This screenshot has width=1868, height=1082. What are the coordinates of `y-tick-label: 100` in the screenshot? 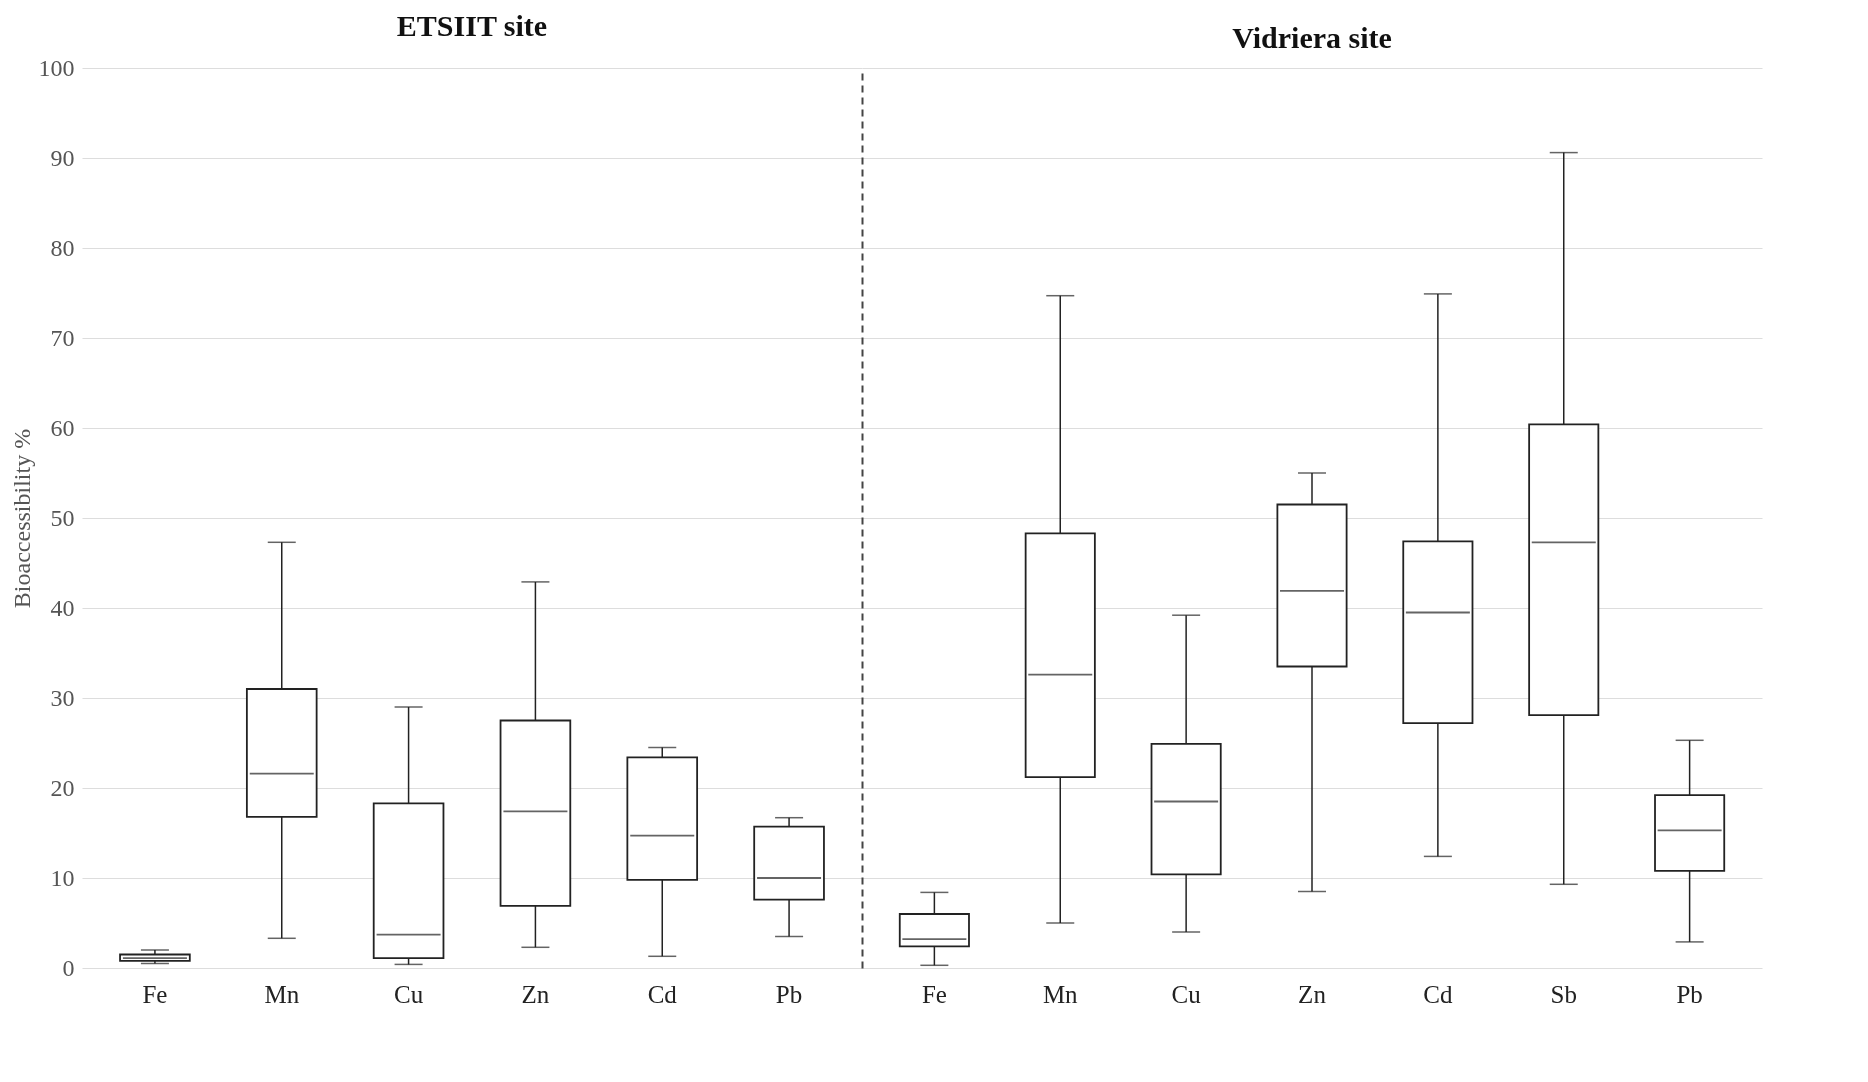 It's located at (56, 67).